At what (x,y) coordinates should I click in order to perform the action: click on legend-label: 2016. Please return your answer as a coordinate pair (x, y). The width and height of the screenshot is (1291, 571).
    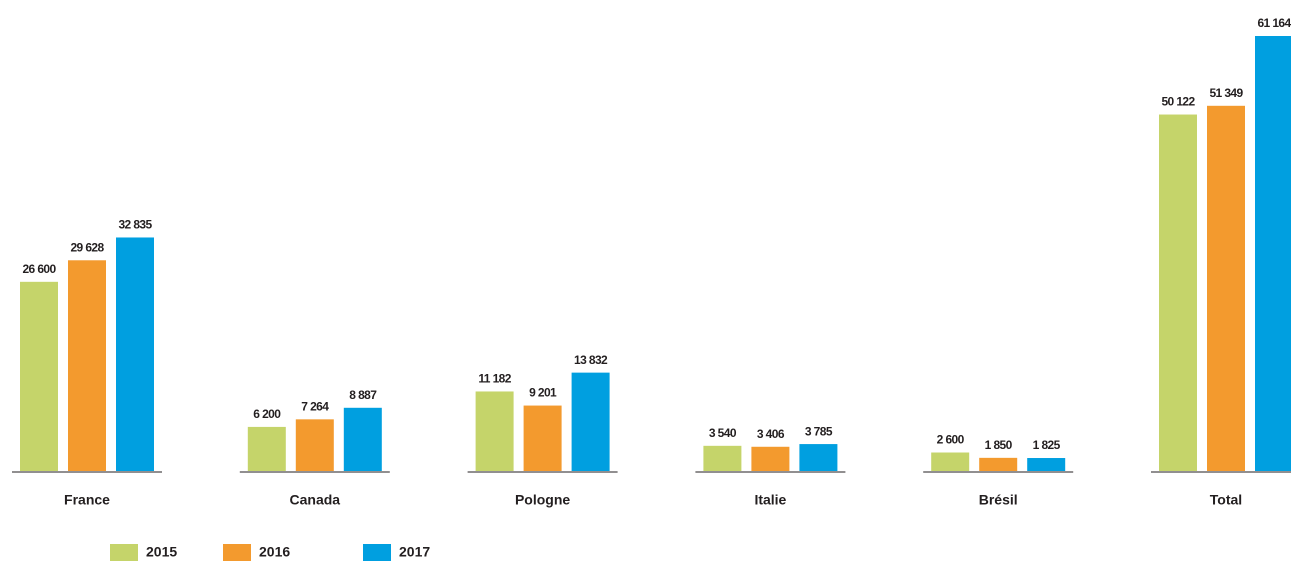
    Looking at the image, I should click on (274, 552).